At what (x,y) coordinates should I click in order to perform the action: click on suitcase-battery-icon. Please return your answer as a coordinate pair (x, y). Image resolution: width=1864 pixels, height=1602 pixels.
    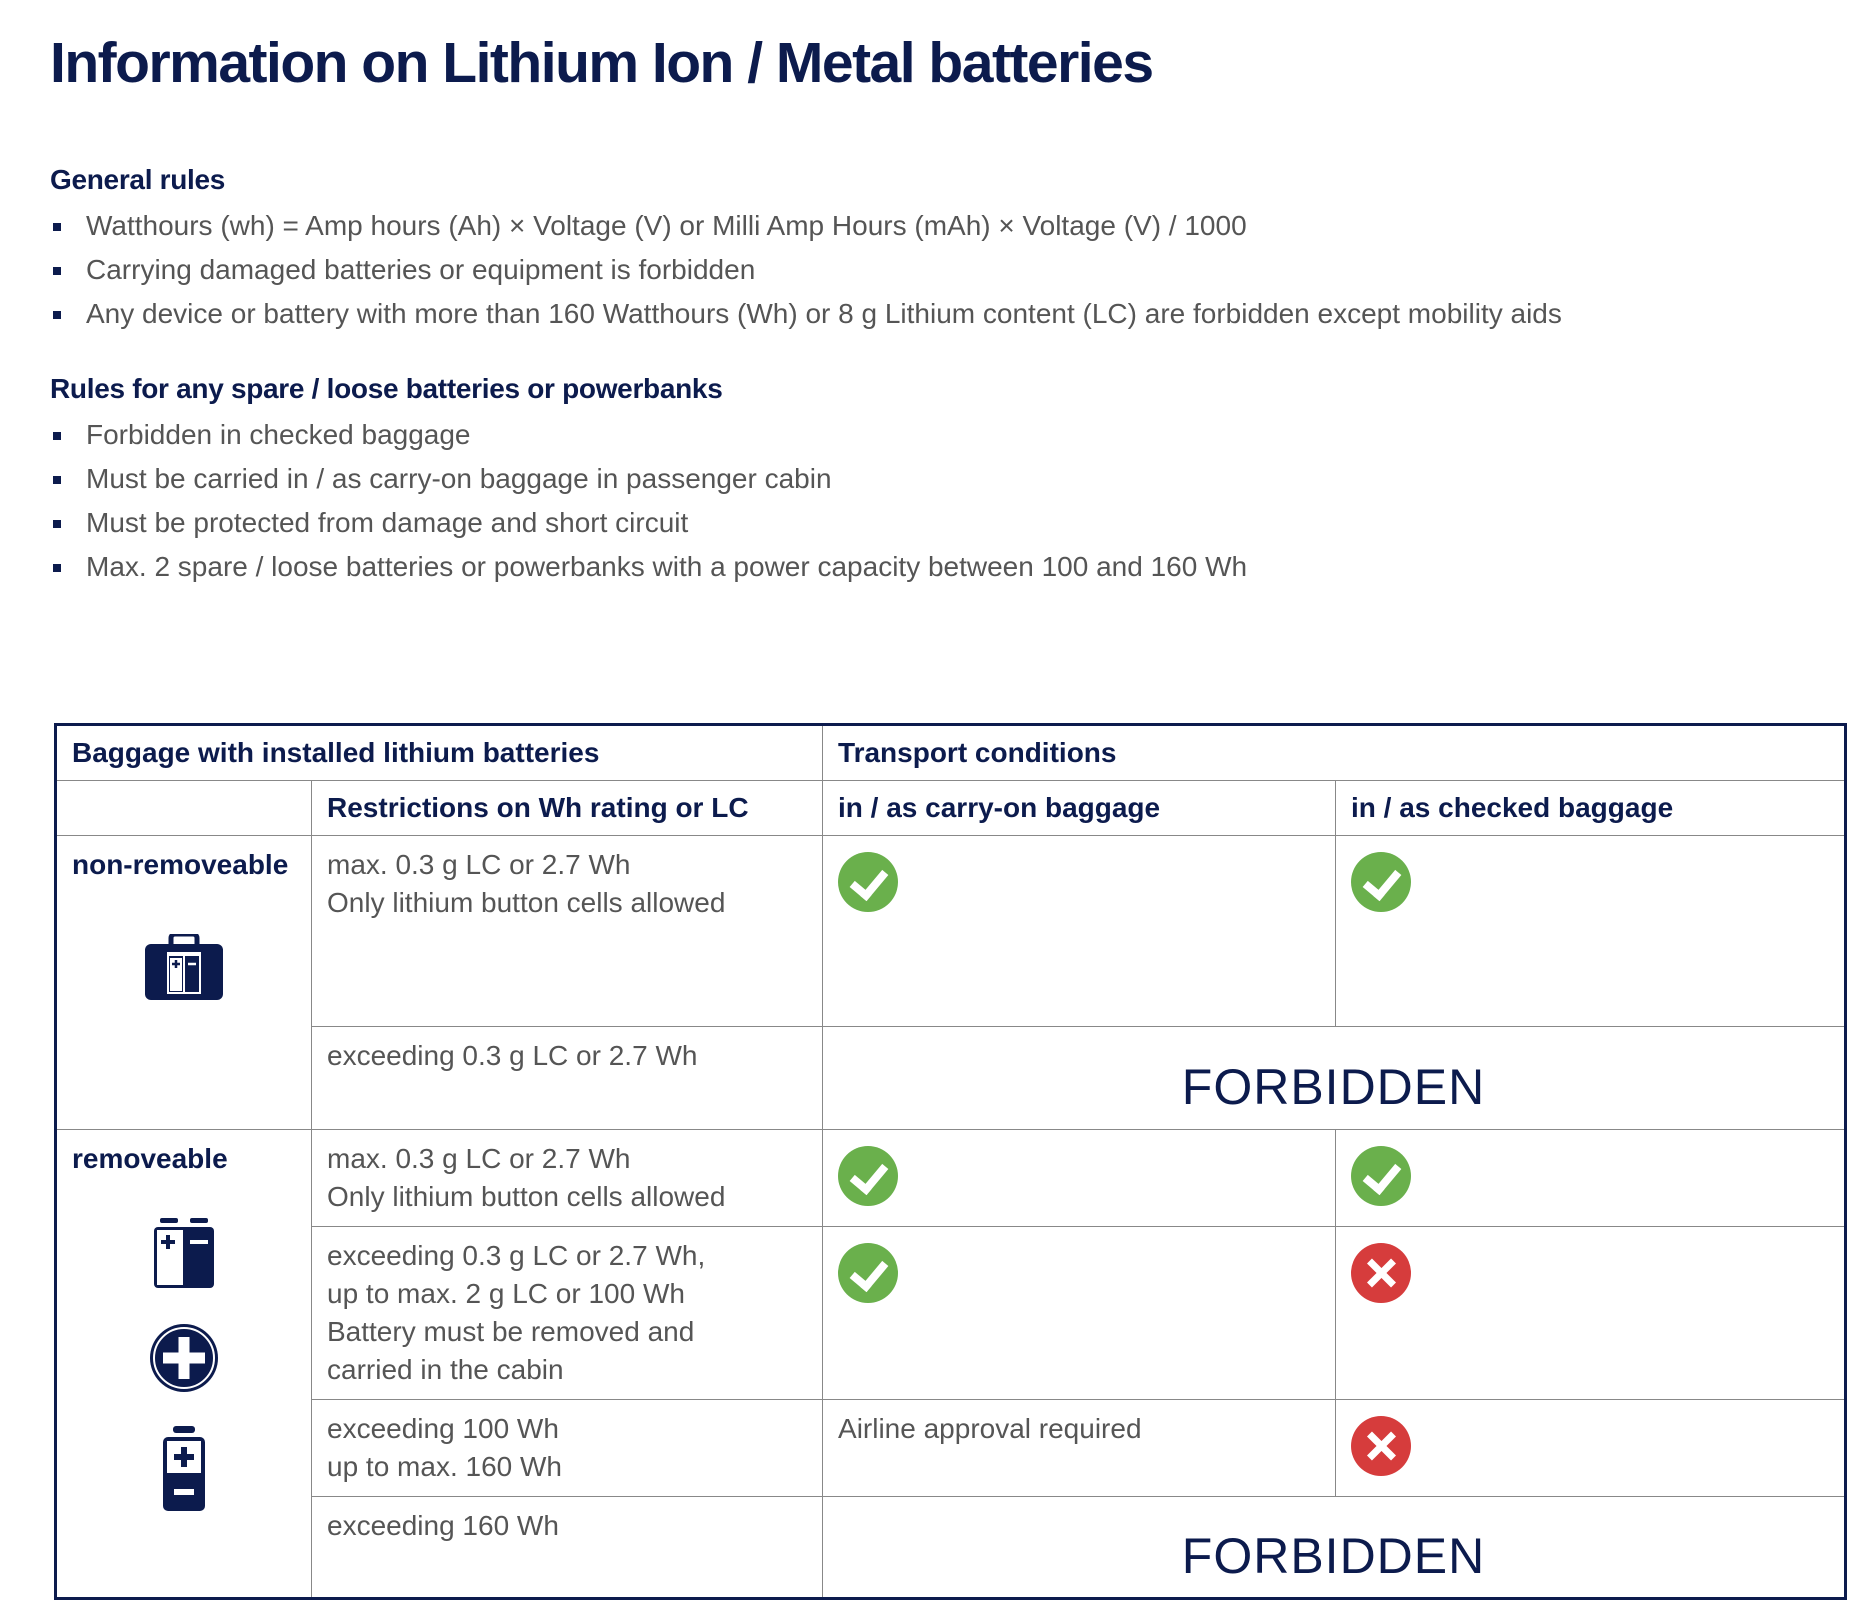
    Looking at the image, I should click on (184, 967).